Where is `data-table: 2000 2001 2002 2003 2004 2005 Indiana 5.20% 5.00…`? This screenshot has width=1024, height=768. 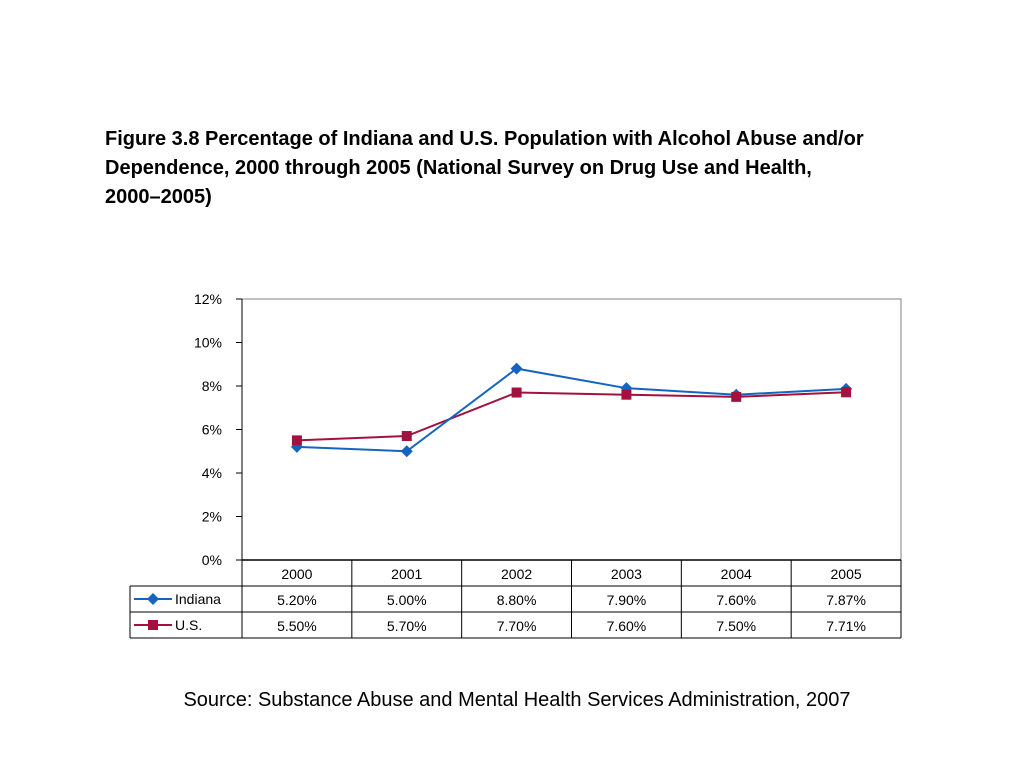
data-table: 2000 2001 2002 2003 2004 2005 Indiana 5.20% 5.00… is located at coordinates (515, 599).